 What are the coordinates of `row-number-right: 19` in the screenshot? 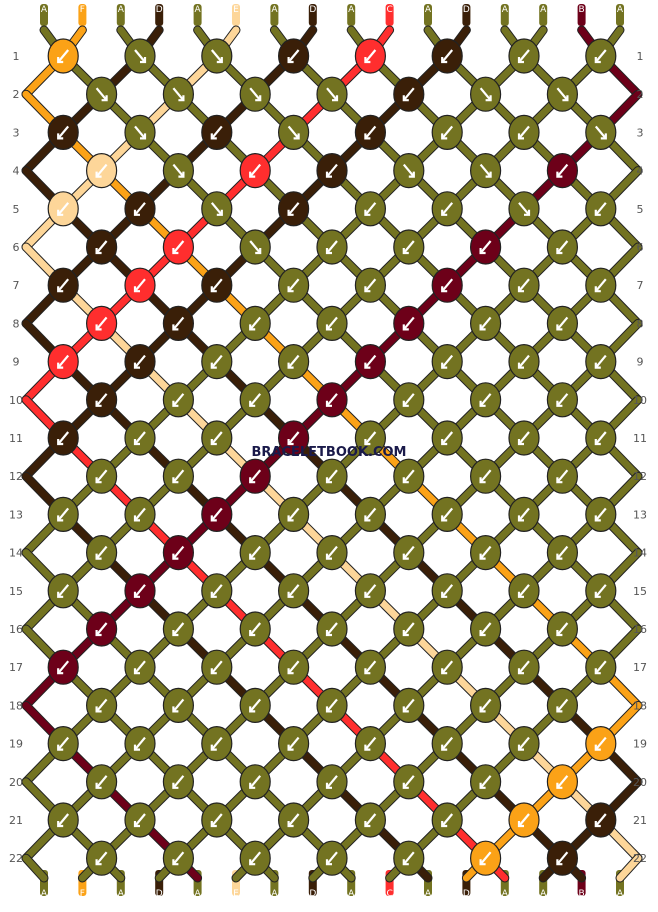 It's located at (640, 744).